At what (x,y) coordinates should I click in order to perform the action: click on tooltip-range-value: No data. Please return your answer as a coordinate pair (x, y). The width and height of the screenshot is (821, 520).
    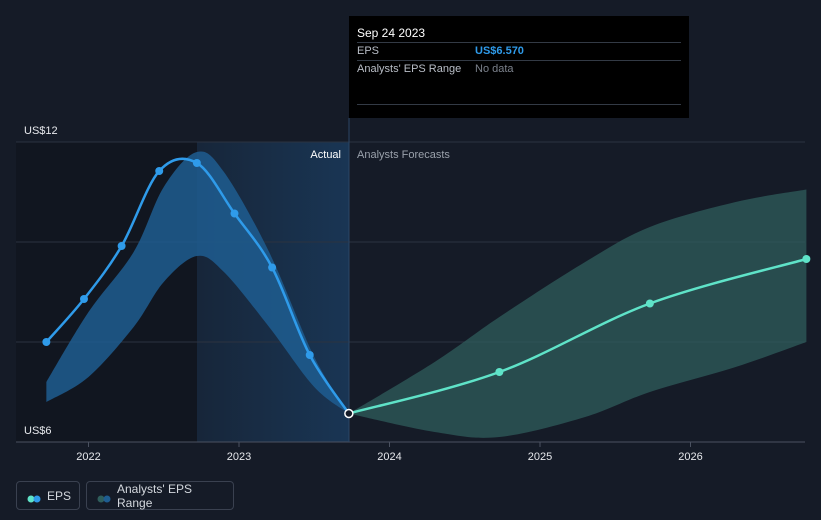
    Looking at the image, I should click on (494, 69).